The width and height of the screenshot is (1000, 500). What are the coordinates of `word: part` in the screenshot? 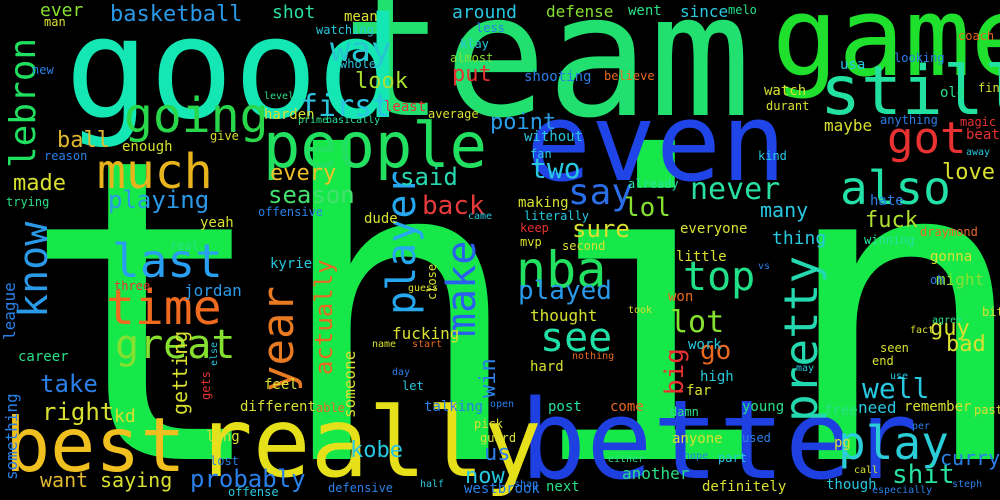 It's located at (732, 458).